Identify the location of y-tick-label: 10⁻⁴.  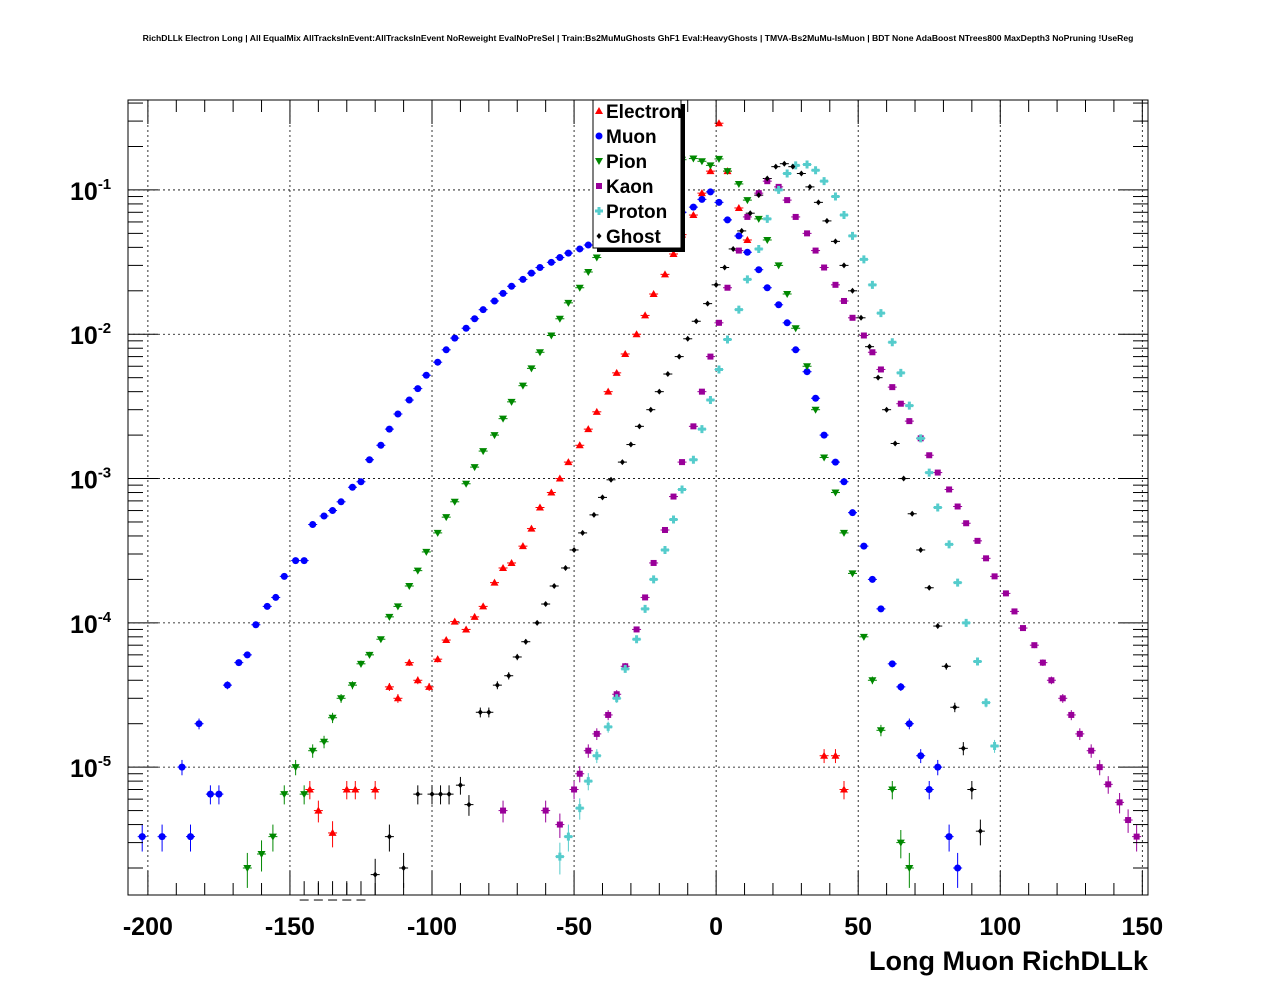
(91, 624).